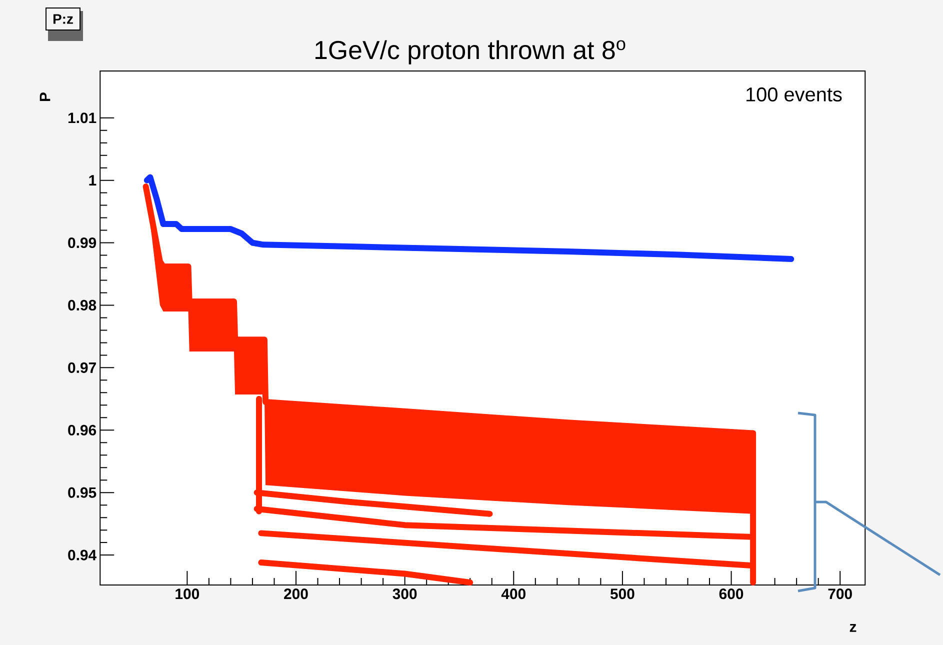 The image size is (943, 645). Describe the element at coordinates (82, 555) in the screenshot. I see `y-tick-label: 0.94` at that location.